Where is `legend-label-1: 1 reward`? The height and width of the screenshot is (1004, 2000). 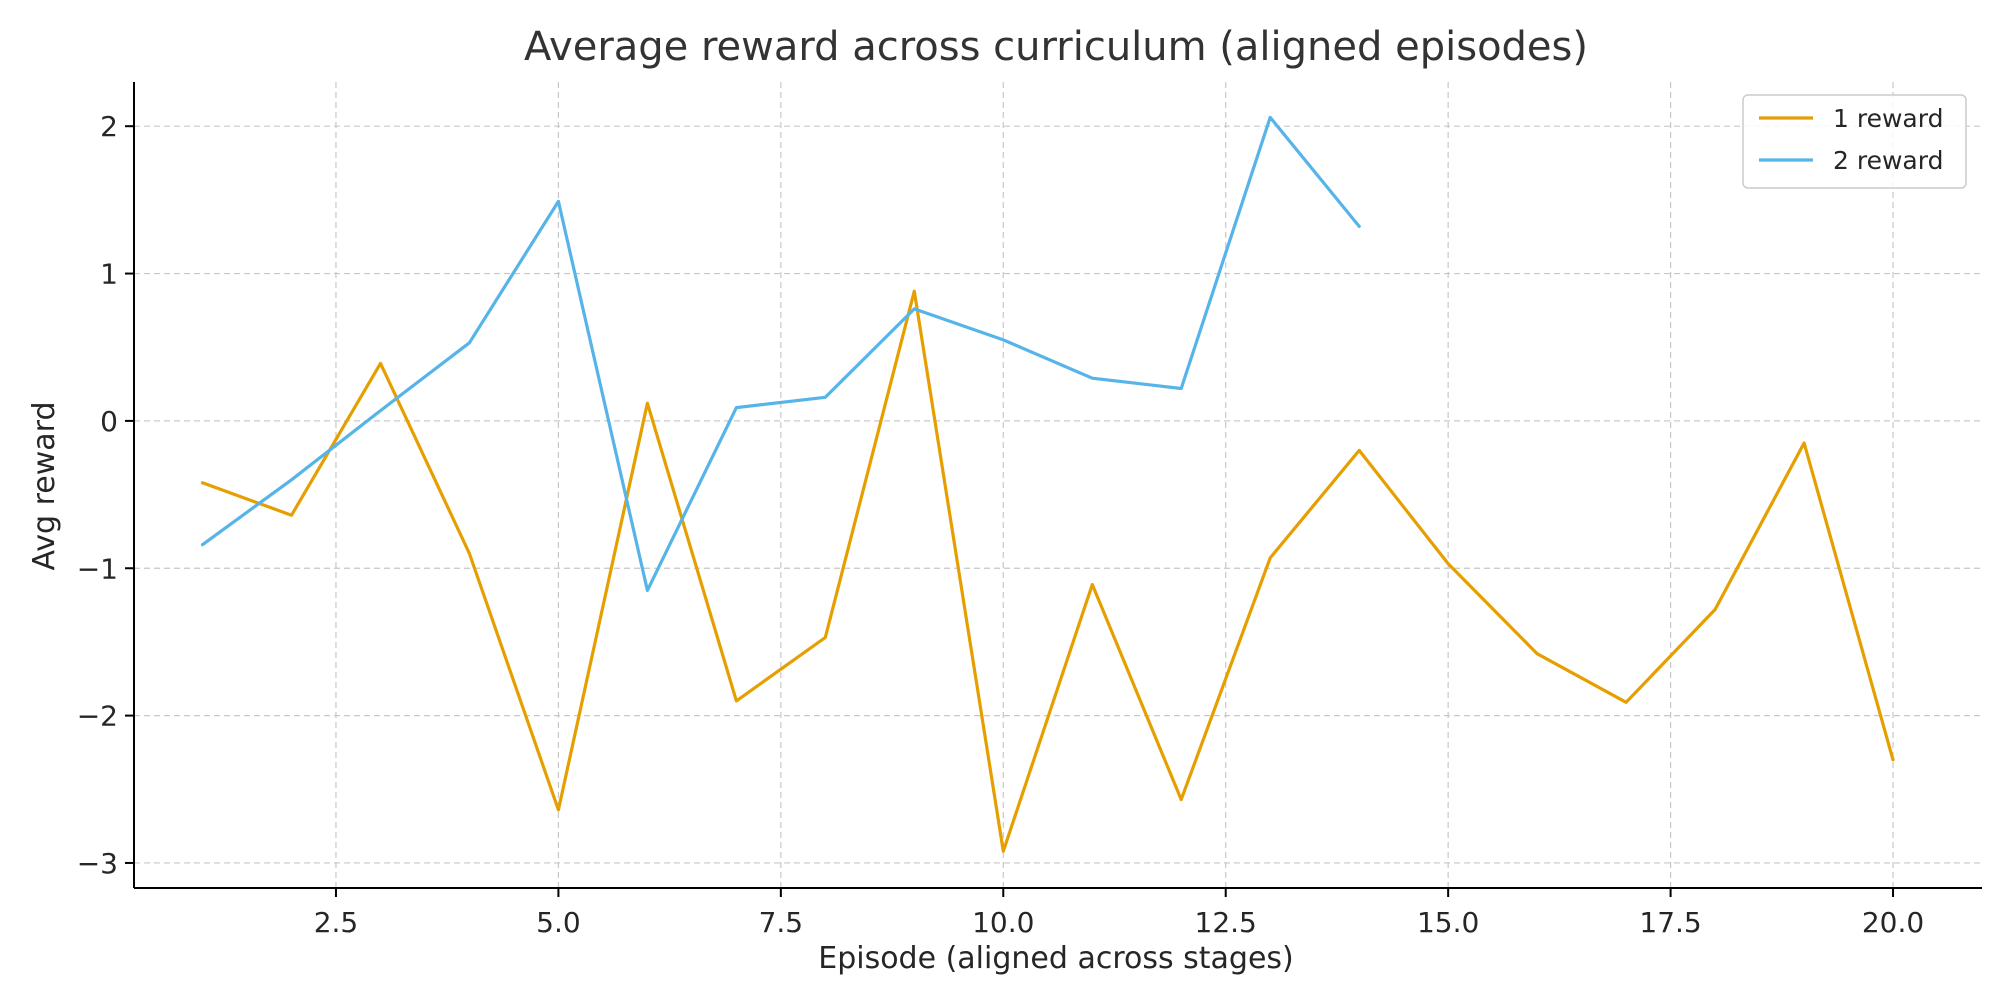 legend-label-1: 1 reward is located at coordinates (1888, 118).